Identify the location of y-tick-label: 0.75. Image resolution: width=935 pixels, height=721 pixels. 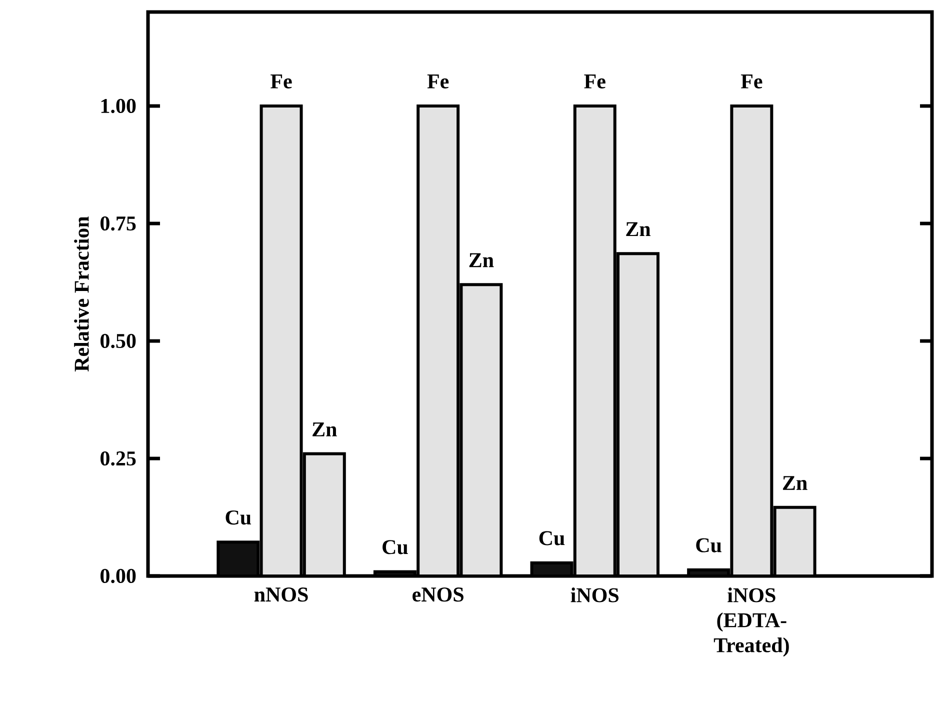
(118, 223).